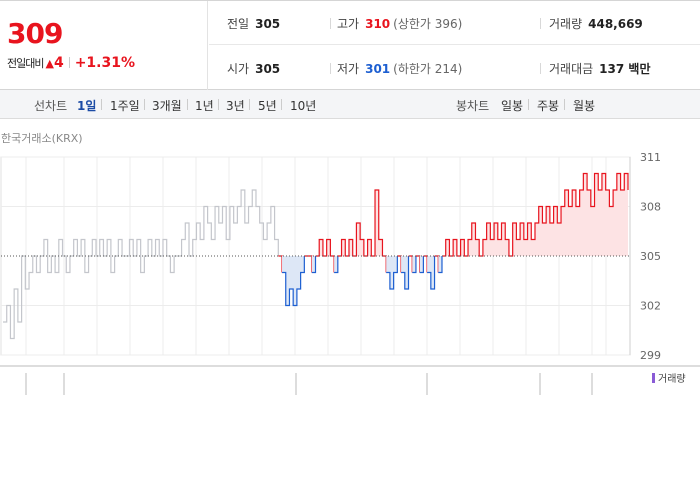 The image size is (700, 494). I want to click on prev-close-value: 305, so click(268, 24).